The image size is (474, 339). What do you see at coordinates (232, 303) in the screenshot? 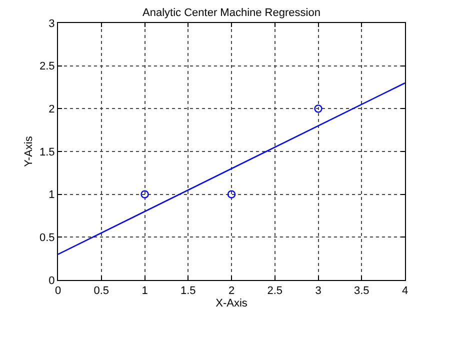
I see `x-axis-title: X-Axis` at bounding box center [232, 303].